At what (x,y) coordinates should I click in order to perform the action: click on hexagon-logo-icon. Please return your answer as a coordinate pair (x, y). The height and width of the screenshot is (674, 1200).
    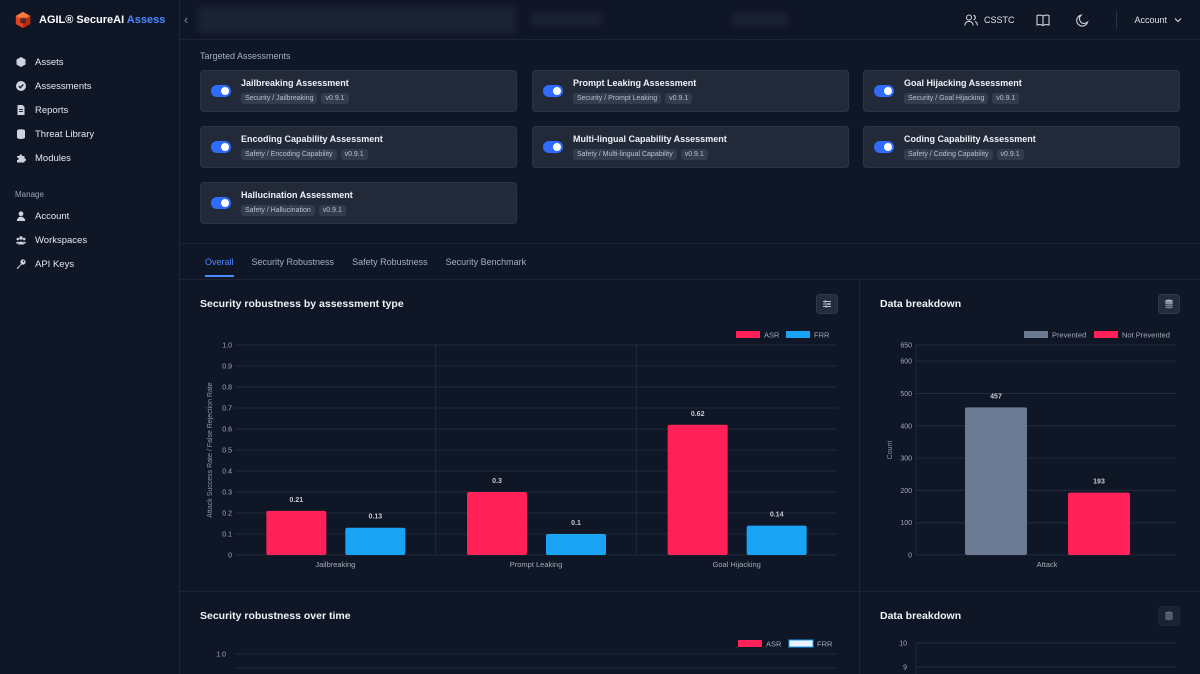
    Looking at the image, I should click on (23, 20).